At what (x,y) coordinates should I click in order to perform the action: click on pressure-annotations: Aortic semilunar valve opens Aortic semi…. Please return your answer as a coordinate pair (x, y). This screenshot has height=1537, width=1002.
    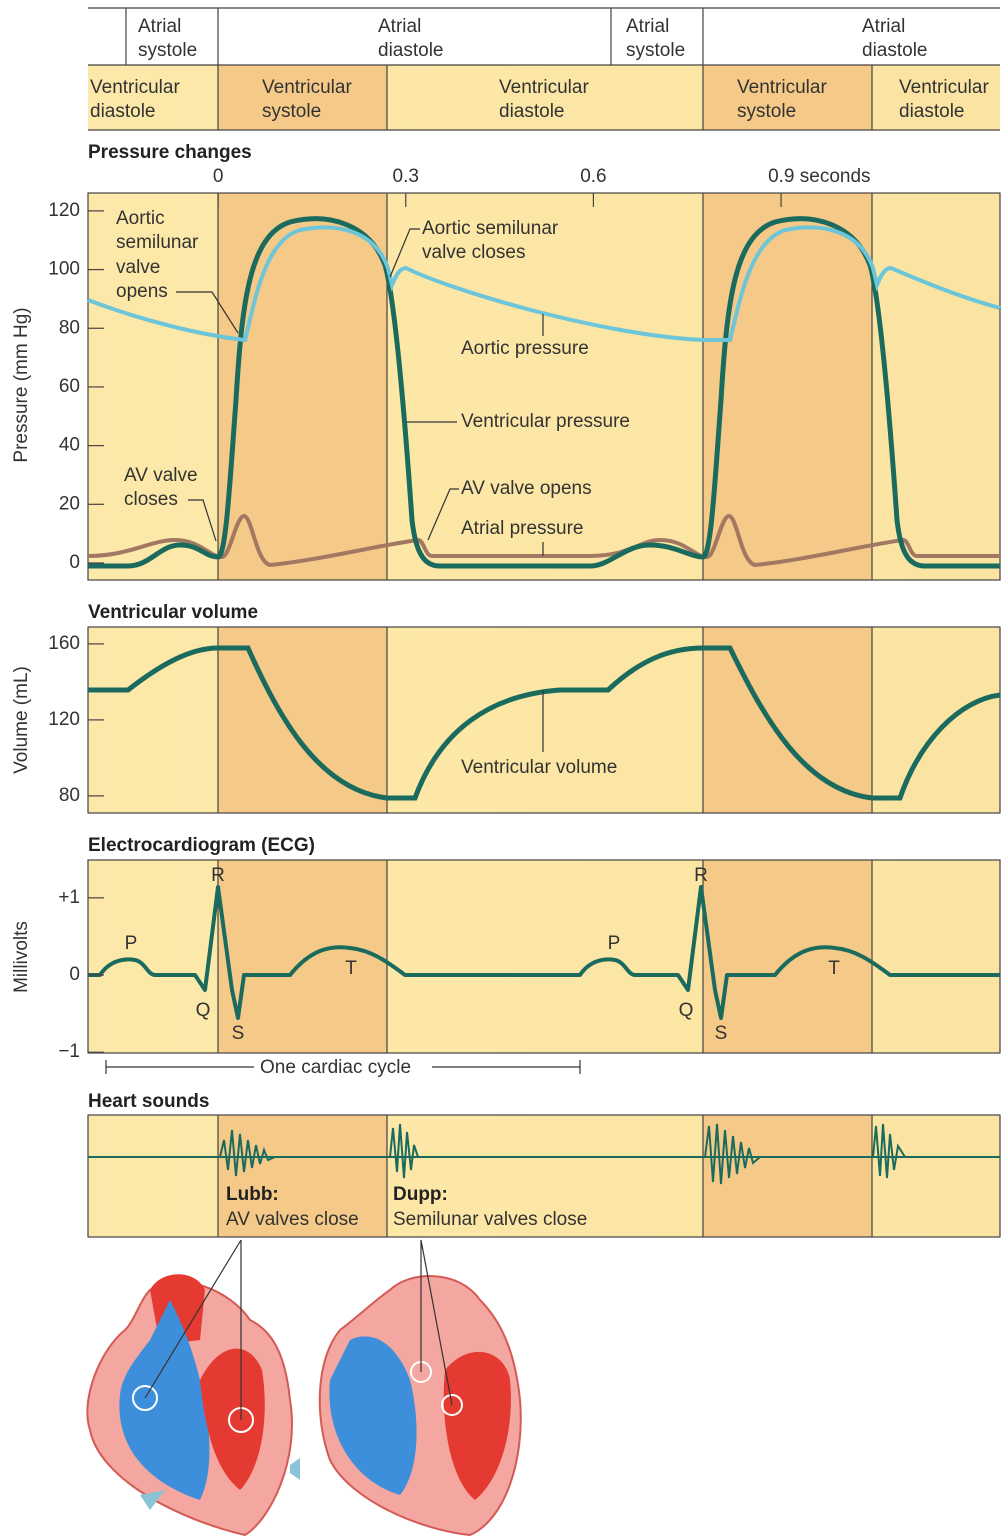
    Looking at the image, I should click on (373, 382).